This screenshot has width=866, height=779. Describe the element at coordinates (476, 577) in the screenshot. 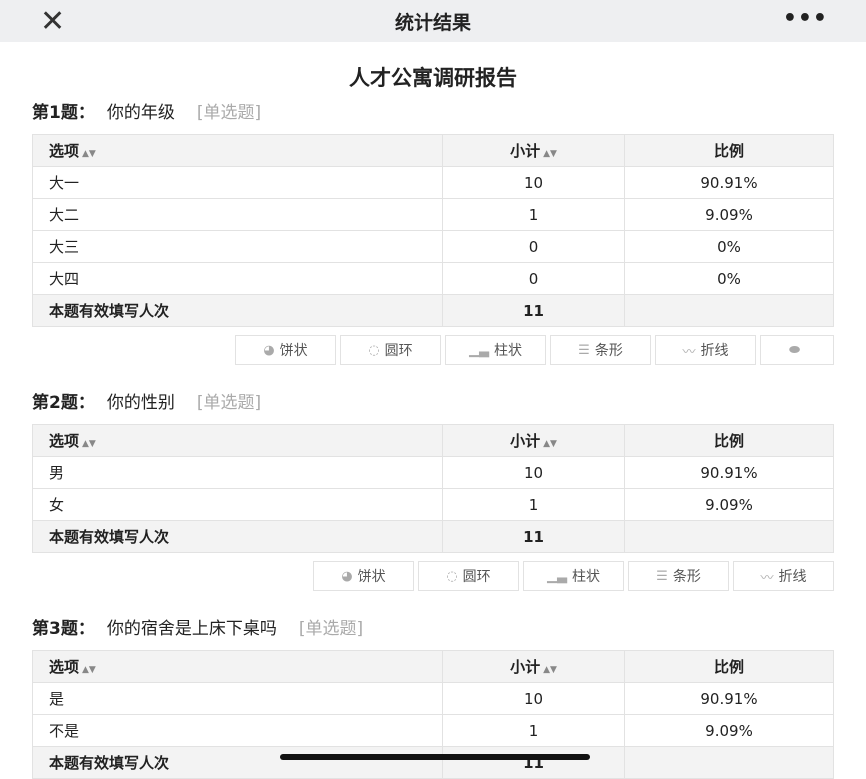

I see `chart-button-label: 圆环` at that location.